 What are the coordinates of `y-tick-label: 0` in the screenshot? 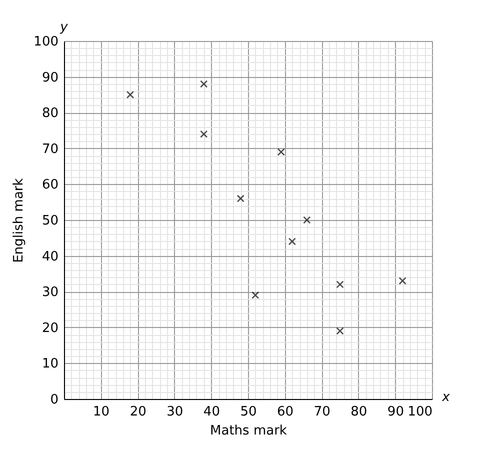 It's located at (54, 400).